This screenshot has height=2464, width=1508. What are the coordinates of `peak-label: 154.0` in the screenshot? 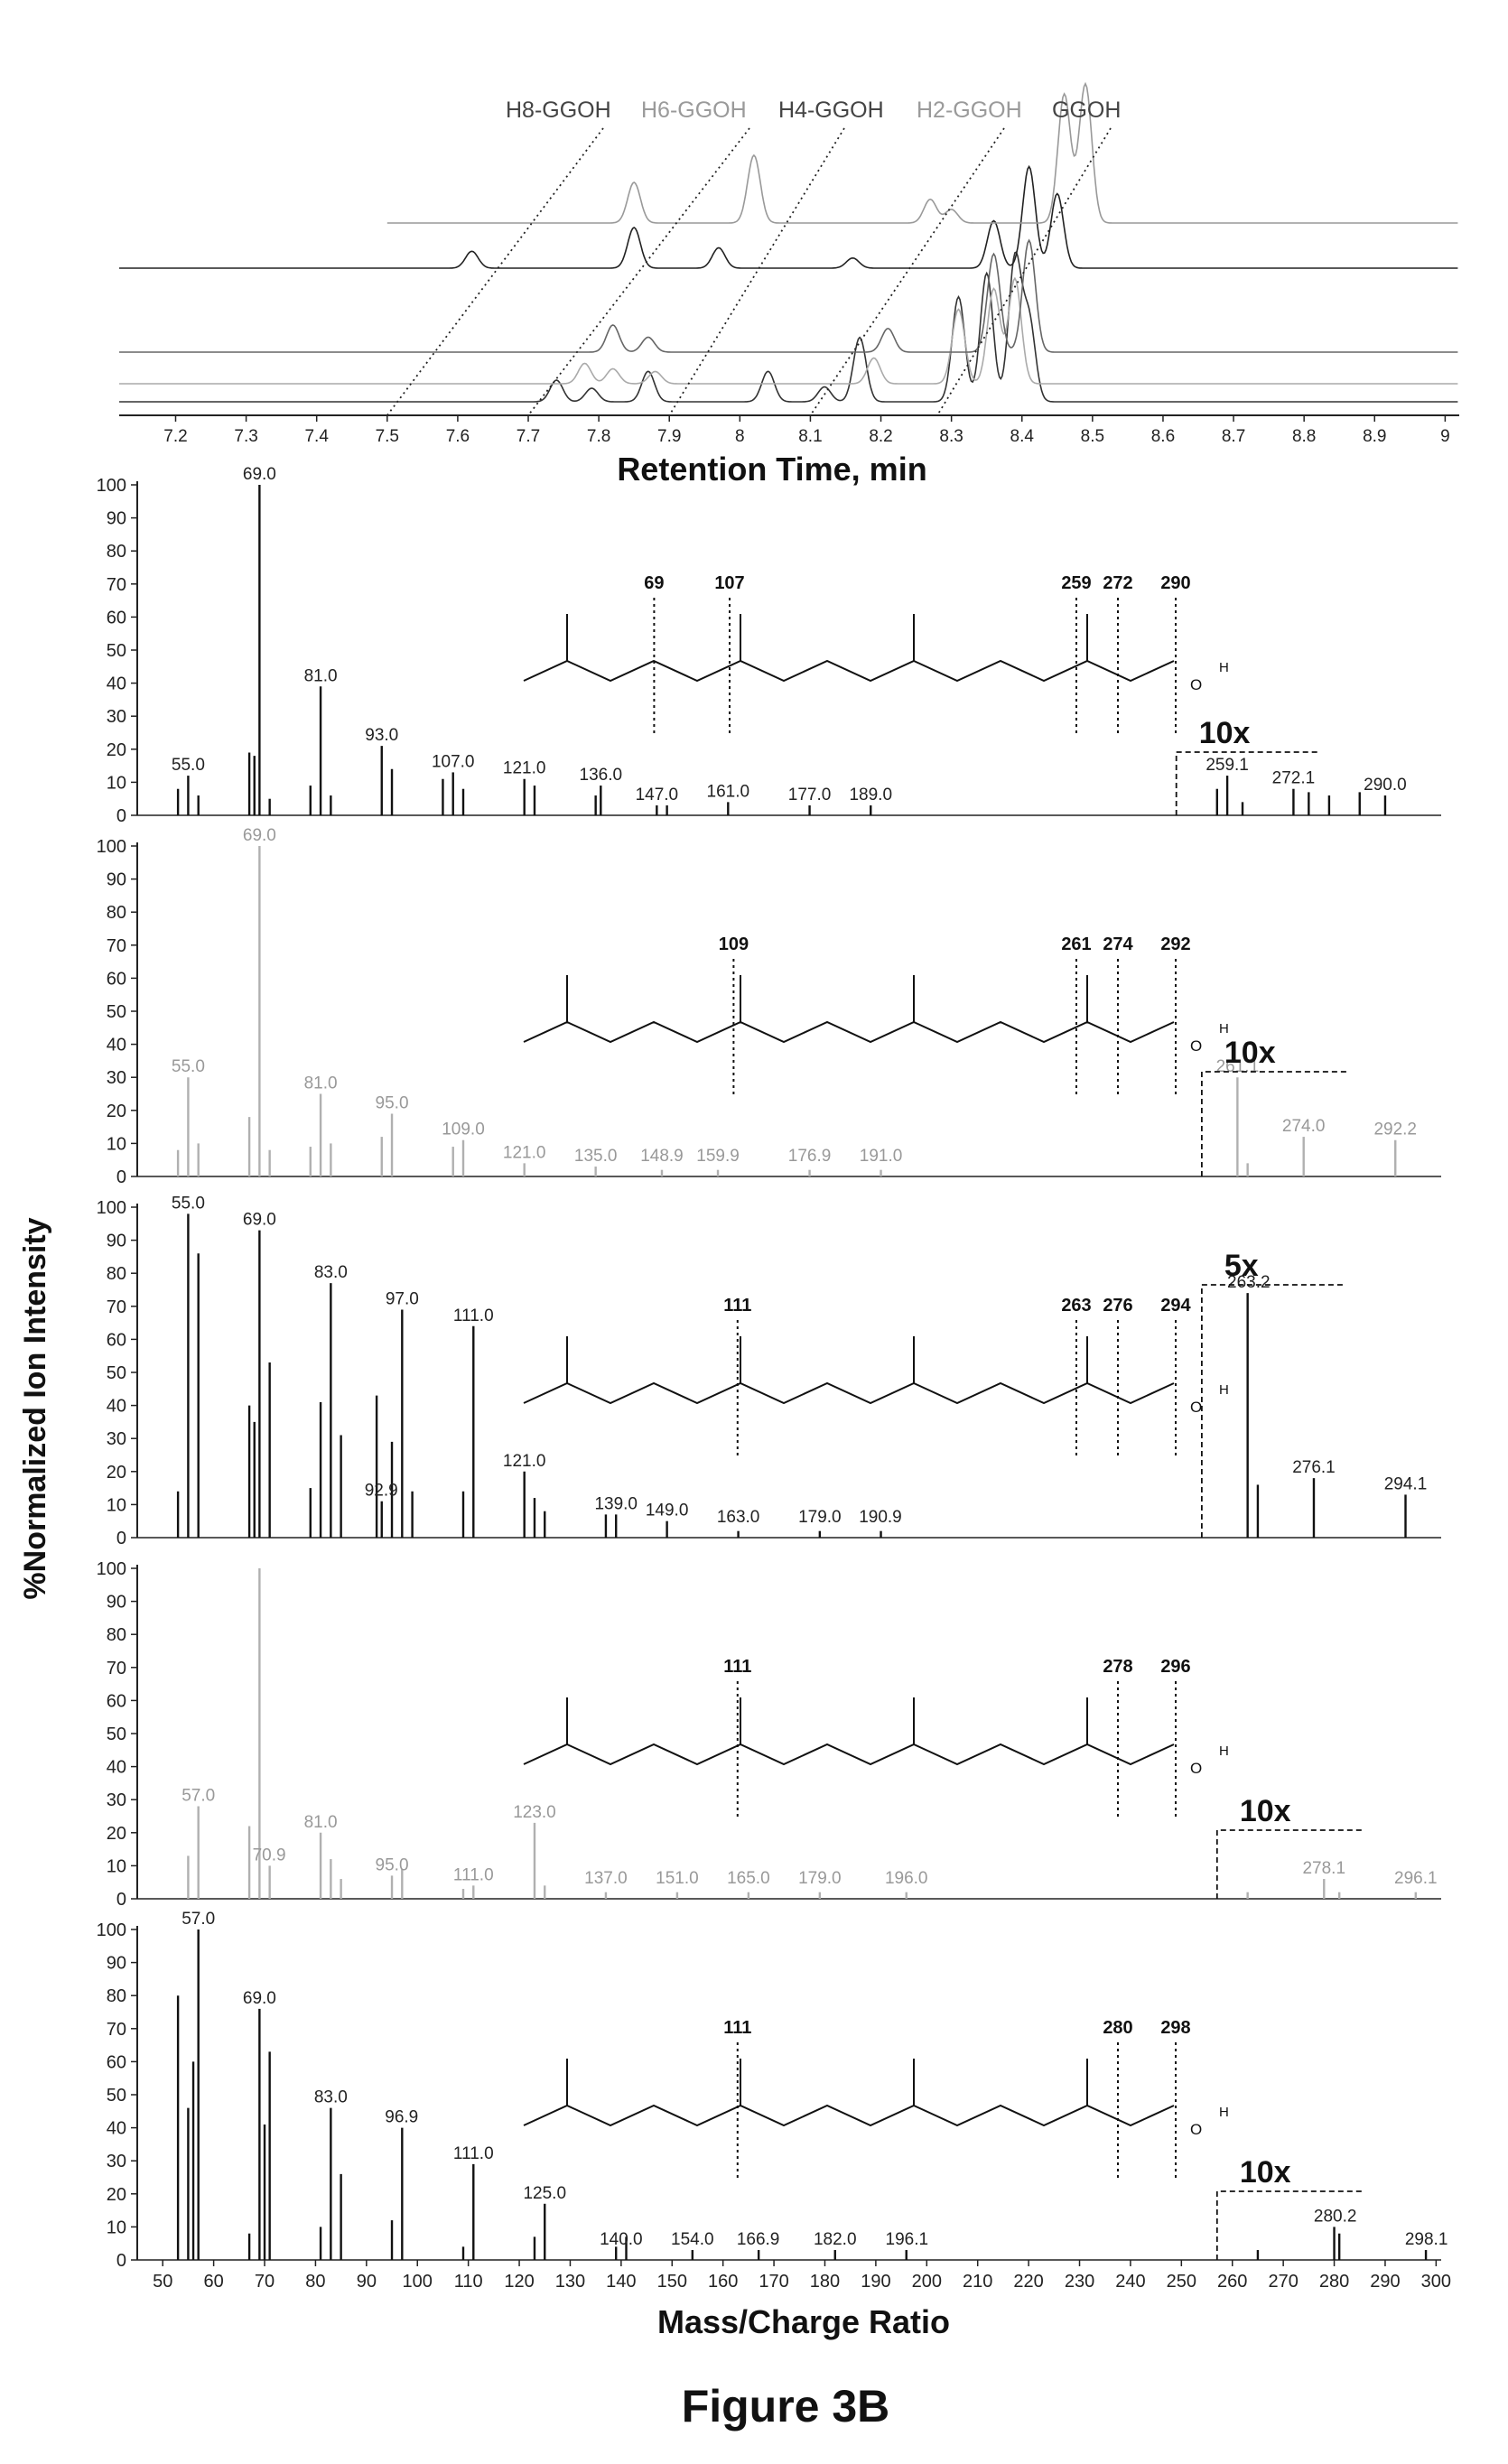 It's located at (692, 2240).